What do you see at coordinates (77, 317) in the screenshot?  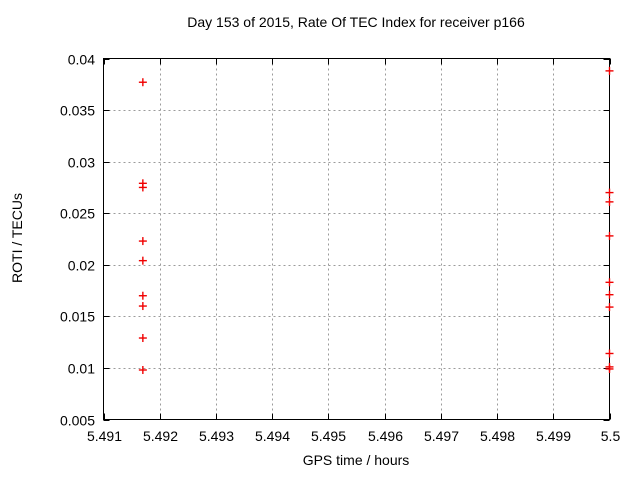 I see `y-tick-label: 0.015` at bounding box center [77, 317].